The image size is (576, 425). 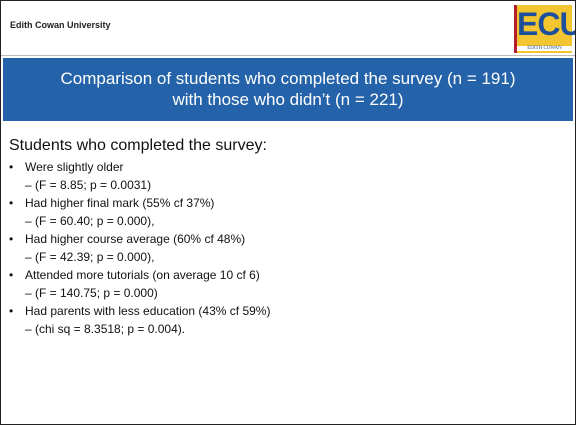 What do you see at coordinates (139, 203) in the screenshot?
I see `bullet: Had higher final mark (55% cf 37%)` at bounding box center [139, 203].